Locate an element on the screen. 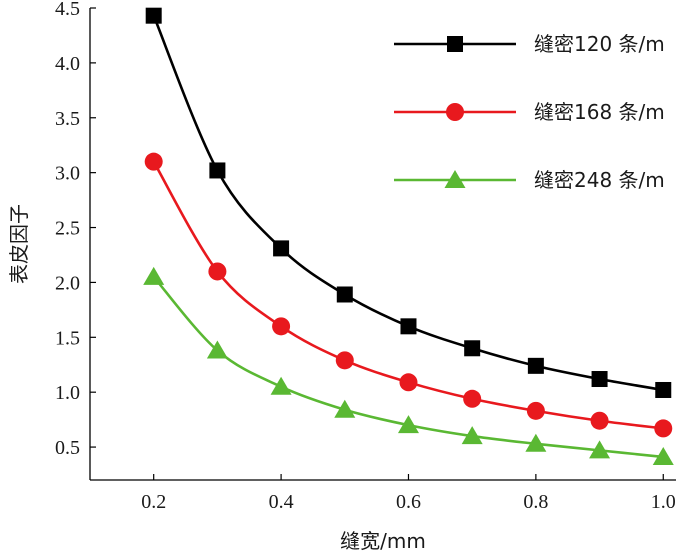  legend-item: 缝密248 条/m is located at coordinates (529, 180).